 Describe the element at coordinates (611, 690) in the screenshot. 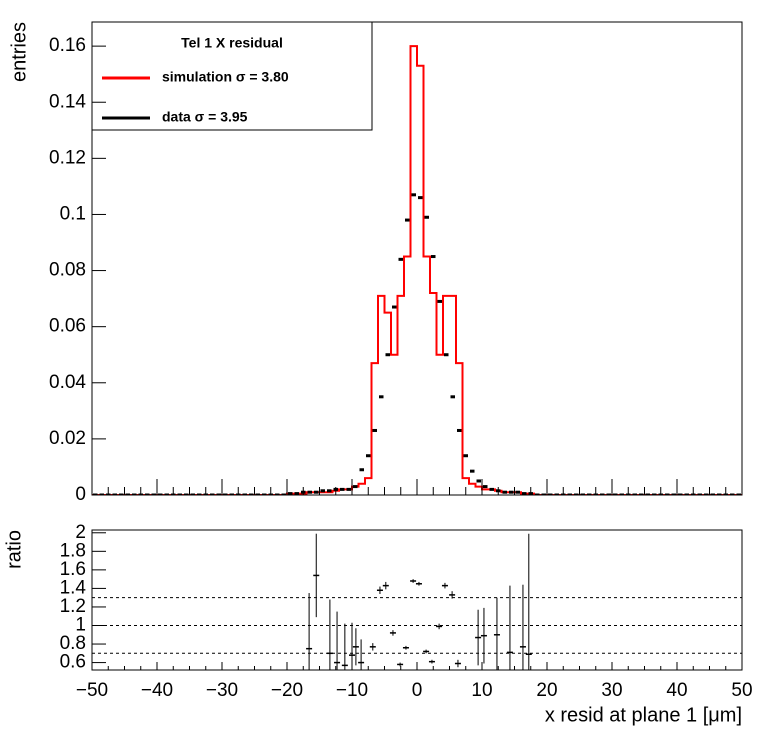

I see `x-tick-label: 30` at that location.